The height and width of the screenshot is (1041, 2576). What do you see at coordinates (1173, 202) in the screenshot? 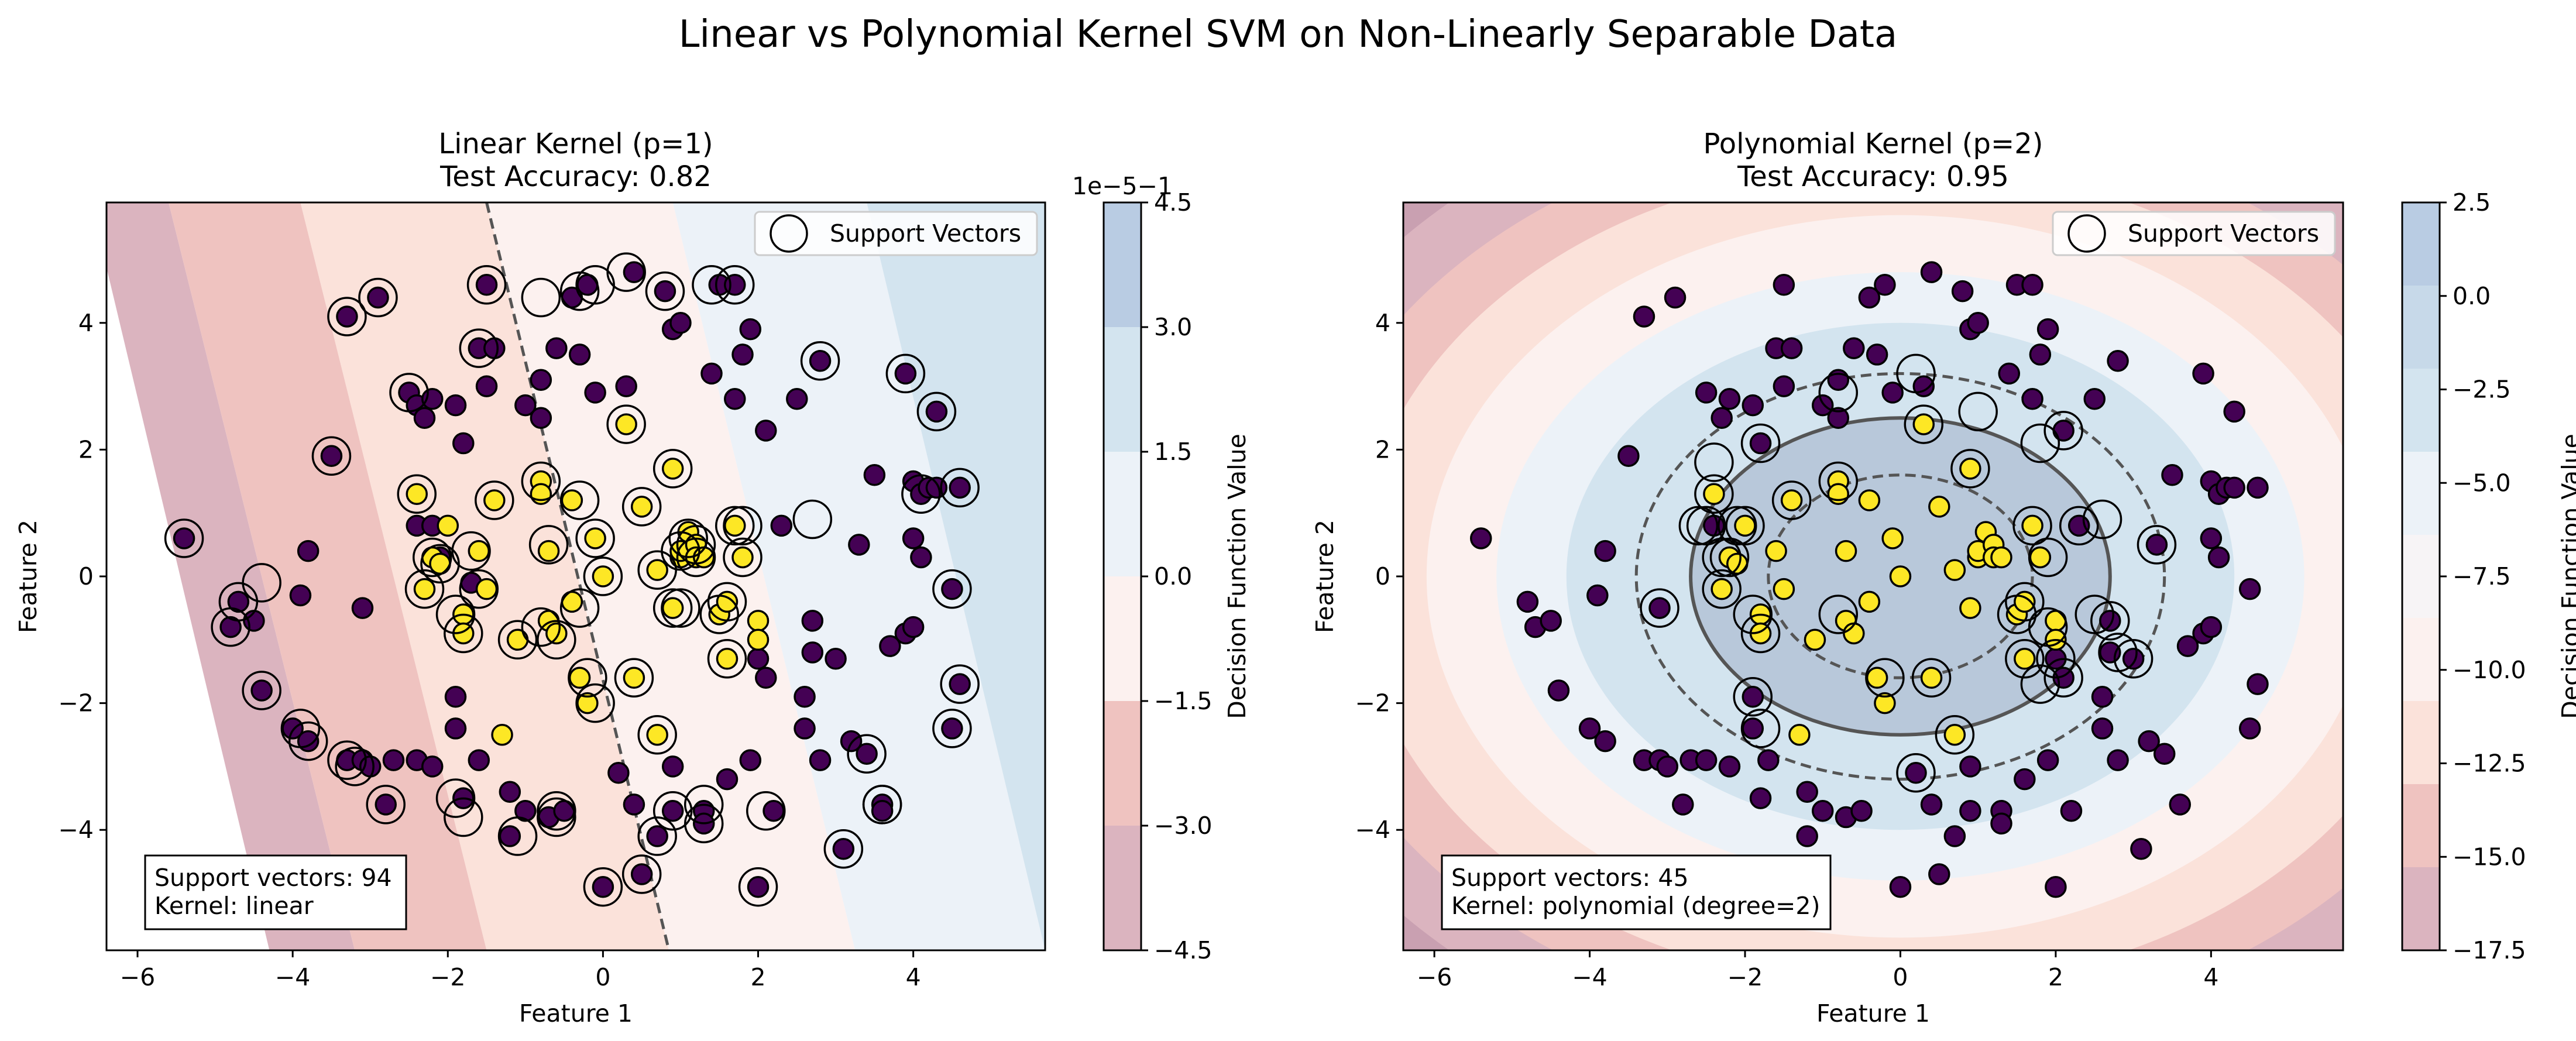
I see `colorbar-tick-label: 4.5` at bounding box center [1173, 202].